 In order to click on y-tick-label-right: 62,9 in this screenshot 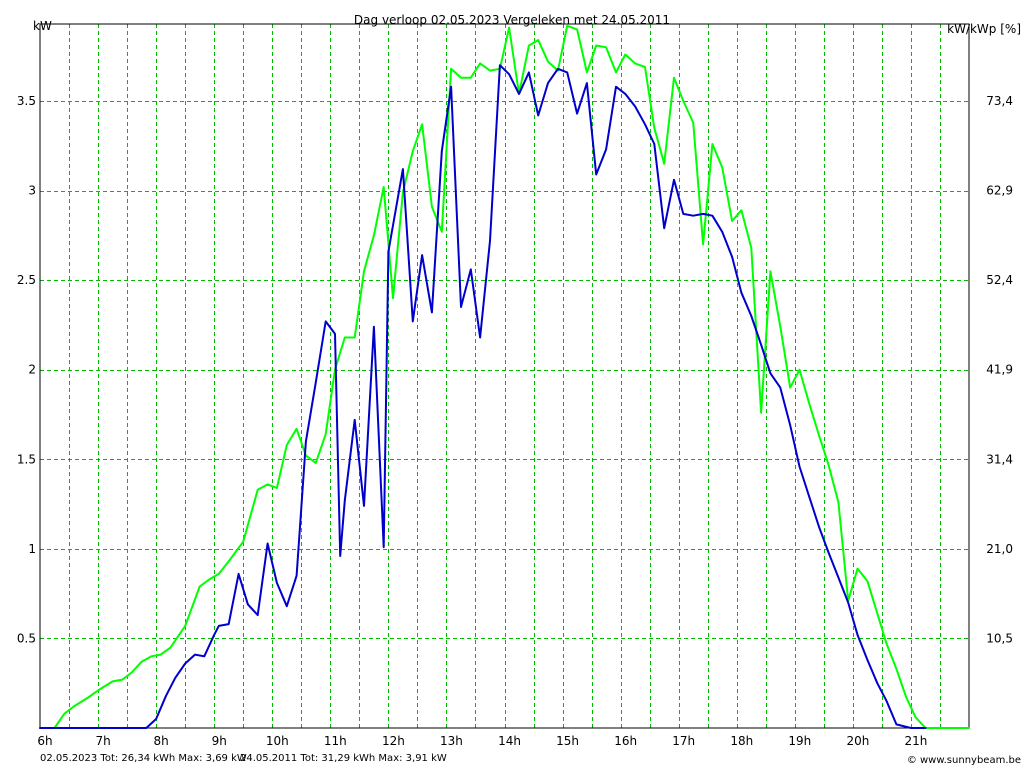, I will do `click(999, 191)`.